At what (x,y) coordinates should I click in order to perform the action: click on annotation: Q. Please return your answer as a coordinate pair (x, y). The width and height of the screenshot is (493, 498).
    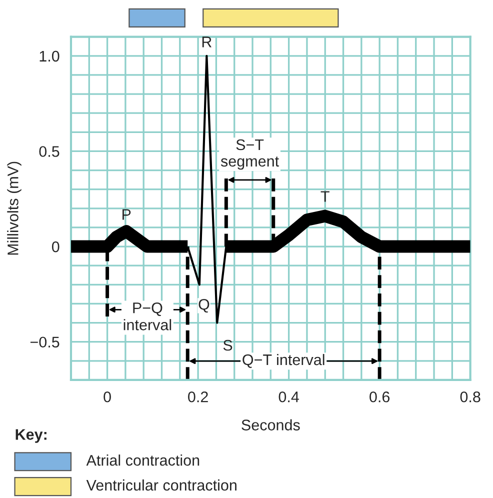
    Looking at the image, I should click on (204, 305).